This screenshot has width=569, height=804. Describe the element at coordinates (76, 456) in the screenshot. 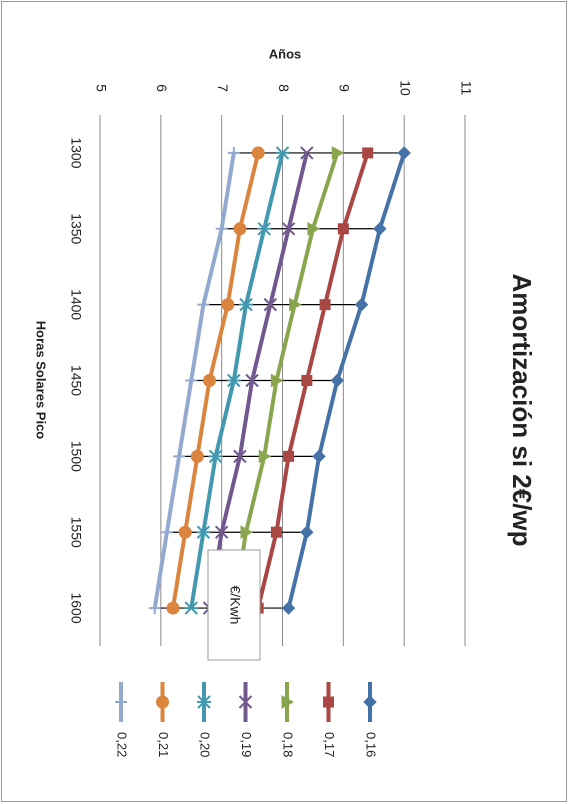

I see `x-tick-label: 1500` at that location.